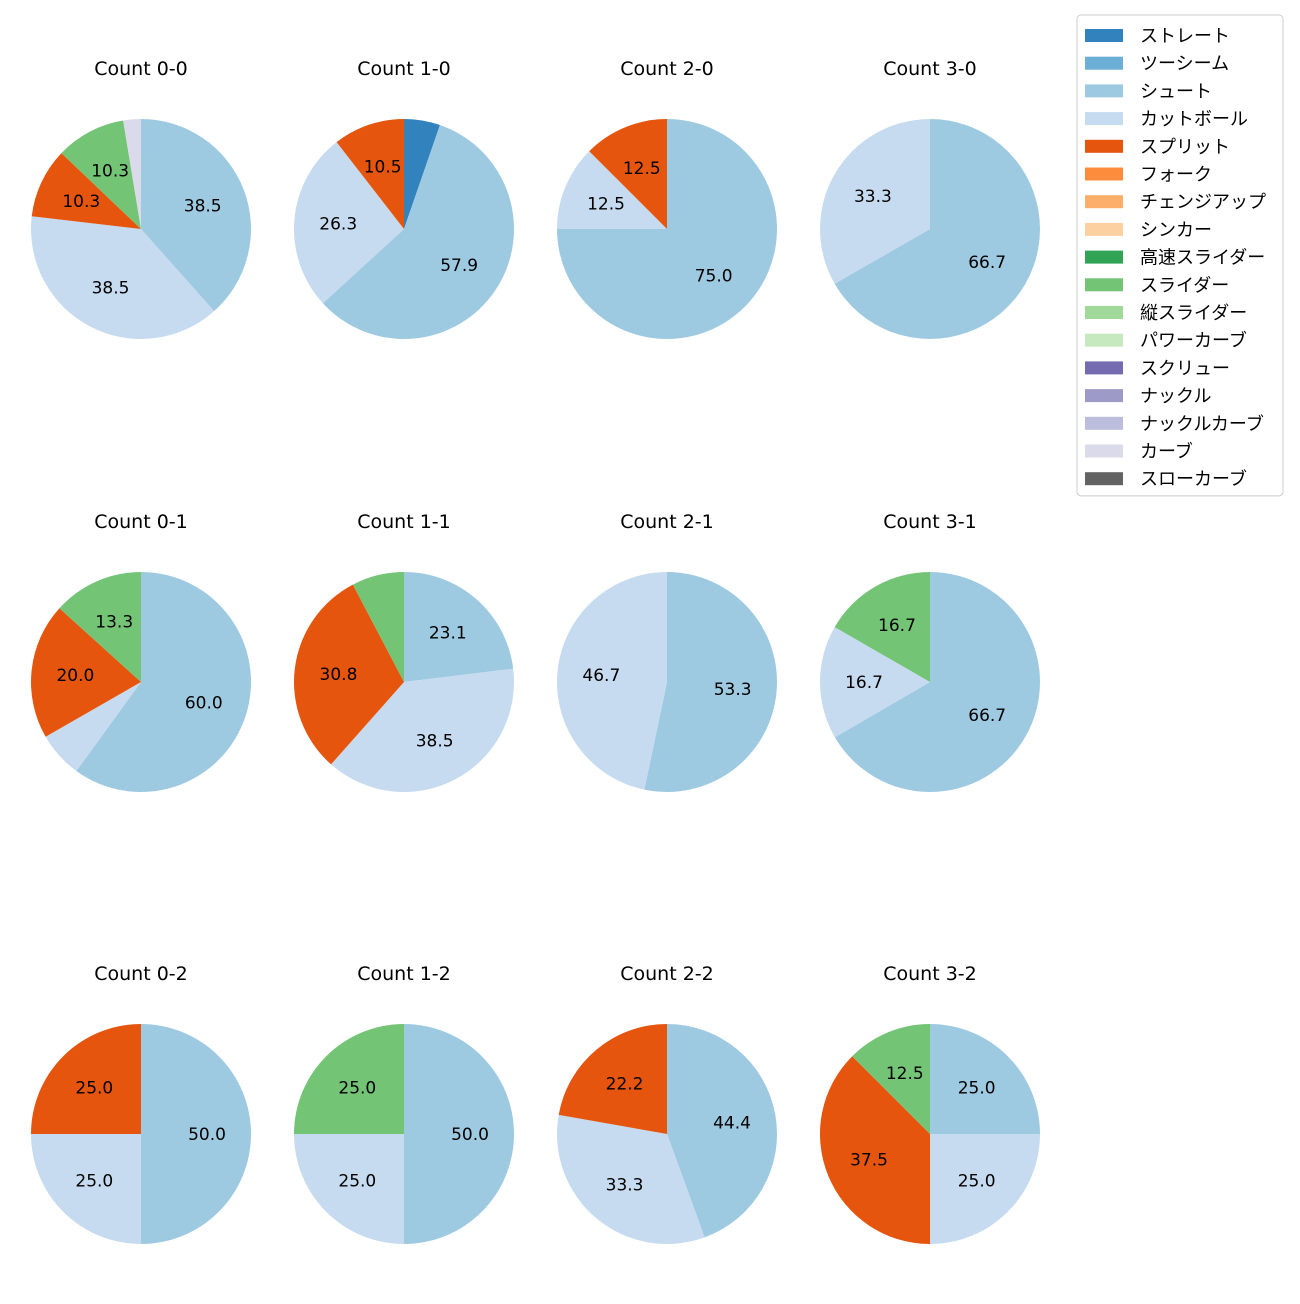 The width and height of the screenshot is (1300, 1304). Describe the element at coordinates (1185, 147) in the screenshot. I see `legend-label: スプリット` at that location.